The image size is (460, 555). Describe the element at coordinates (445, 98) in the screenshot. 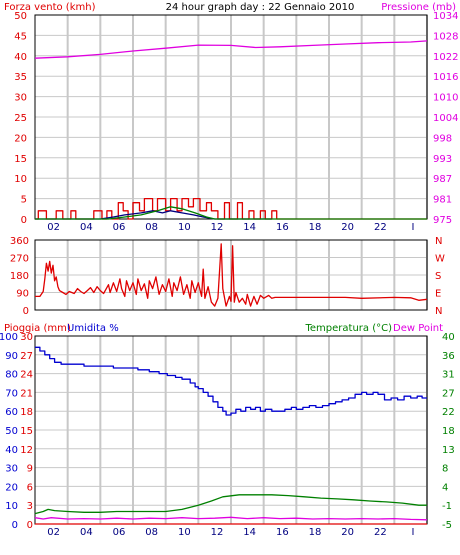

I see `y-tick-label: 1010` at that location.